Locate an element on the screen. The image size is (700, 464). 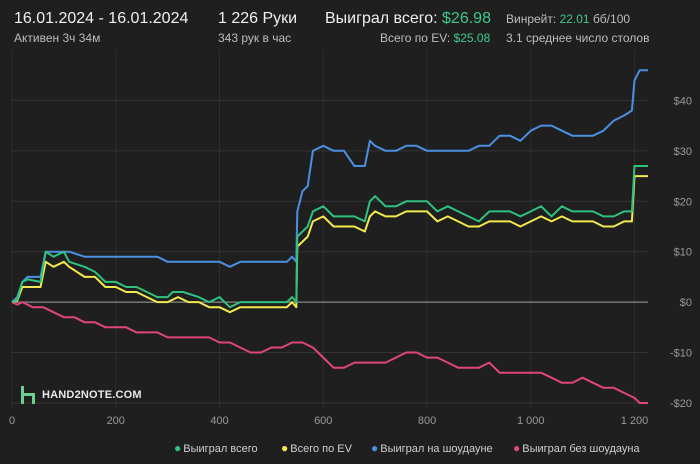
x-tick-label: 800 is located at coordinates (427, 421).